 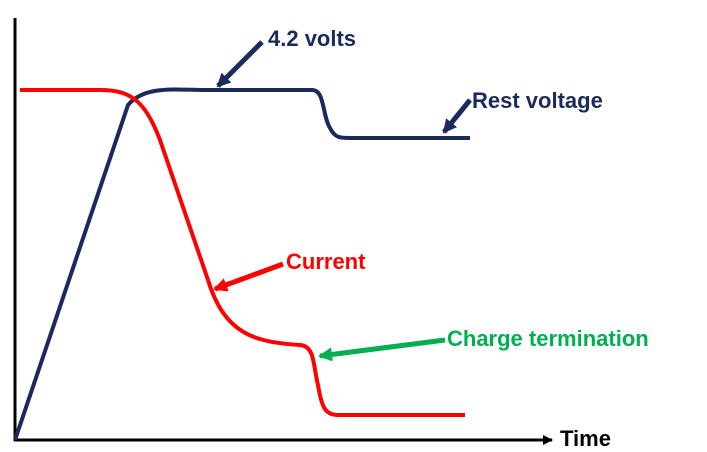 I want to click on current-label: Current, so click(x=326, y=261).